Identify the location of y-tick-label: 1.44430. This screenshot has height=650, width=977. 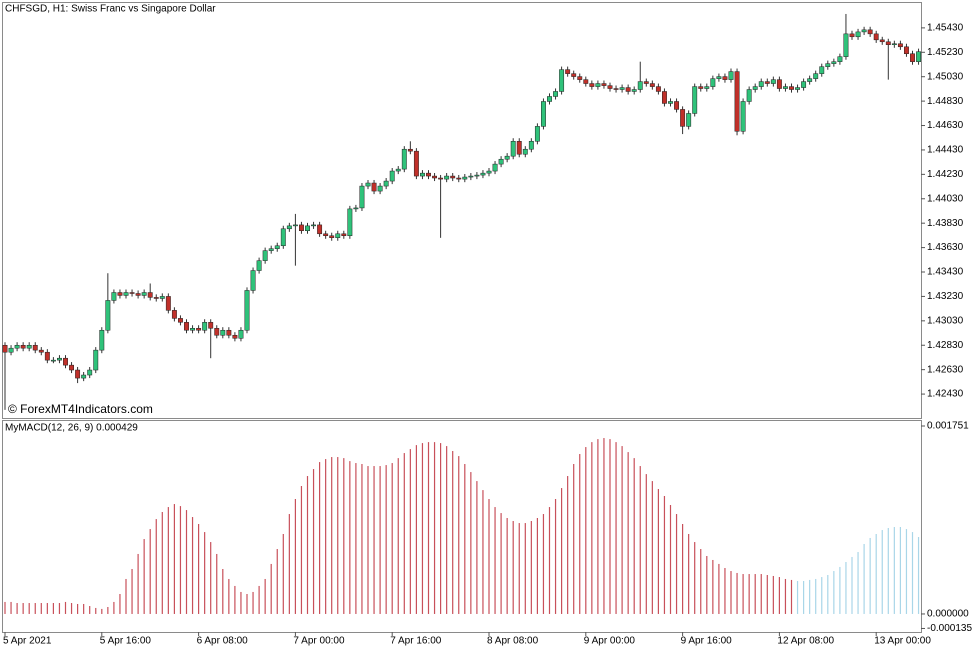
(945, 150).